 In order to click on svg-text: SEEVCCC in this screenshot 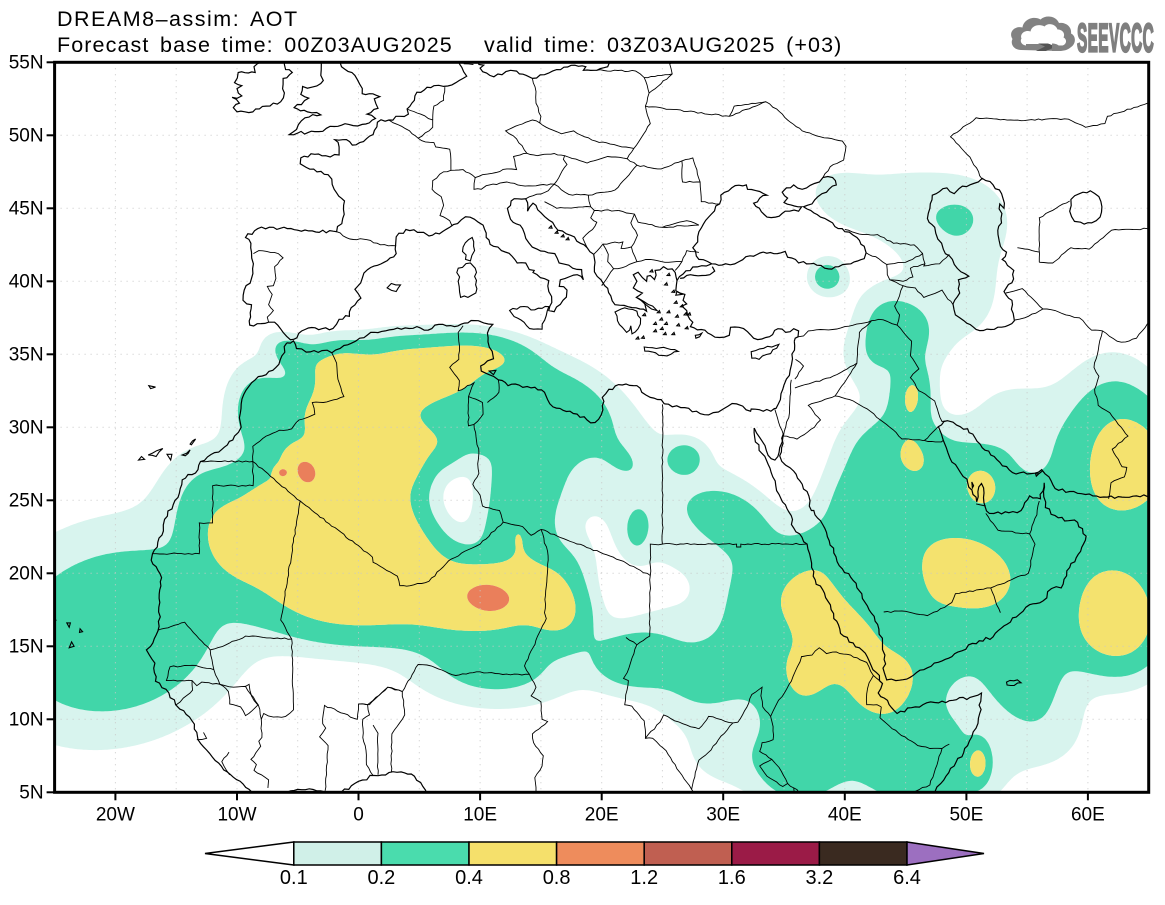, I will do `click(1115, 39)`.